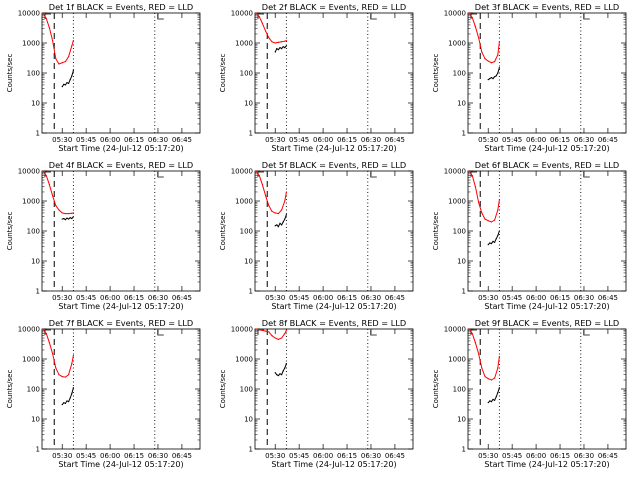 This screenshot has width=640, height=480. What do you see at coordinates (547, 7) in the screenshot?
I see `panel-title: Det 3f BLACK = Events, RED = LLD` at bounding box center [547, 7].